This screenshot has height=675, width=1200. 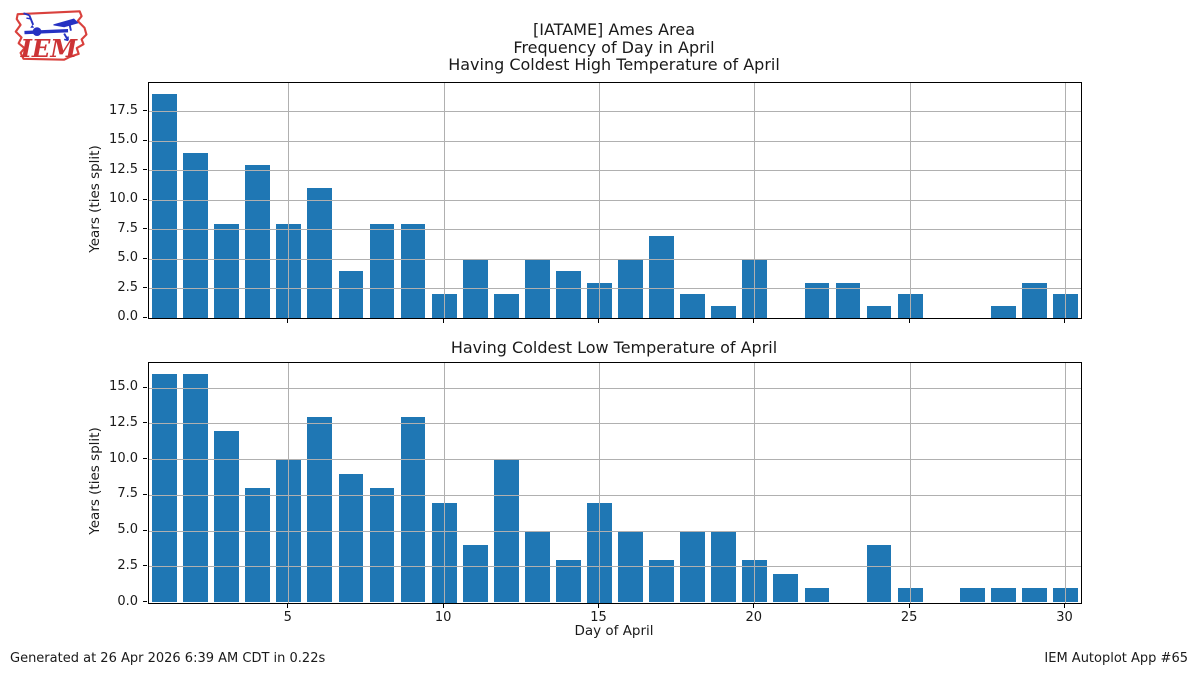 I want to click on y-axis-label-bottom: Years (ties split), so click(x=95, y=480).